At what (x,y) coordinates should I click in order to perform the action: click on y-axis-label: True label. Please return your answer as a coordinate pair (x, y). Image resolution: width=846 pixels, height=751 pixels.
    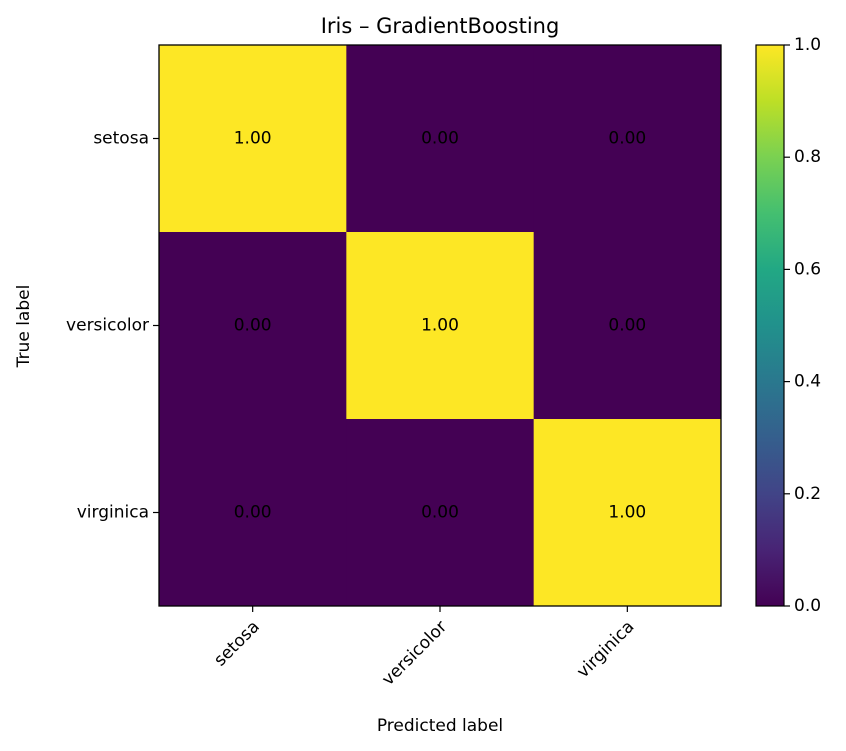
    Looking at the image, I should click on (24, 327).